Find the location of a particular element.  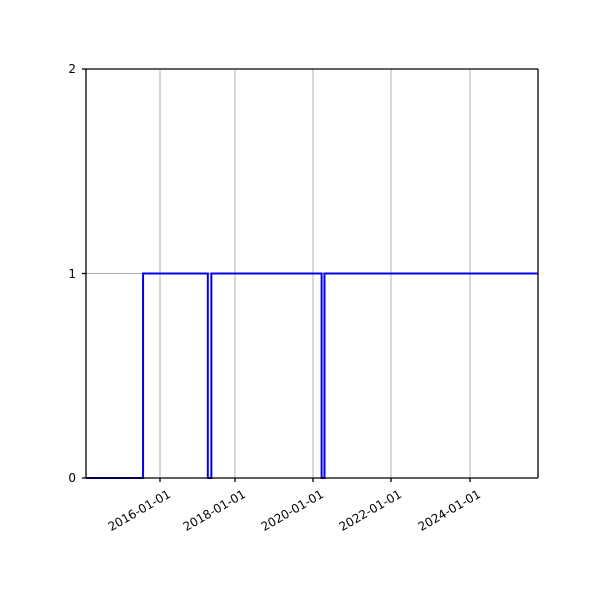

y-tick-marks is located at coordinates (84, 273).